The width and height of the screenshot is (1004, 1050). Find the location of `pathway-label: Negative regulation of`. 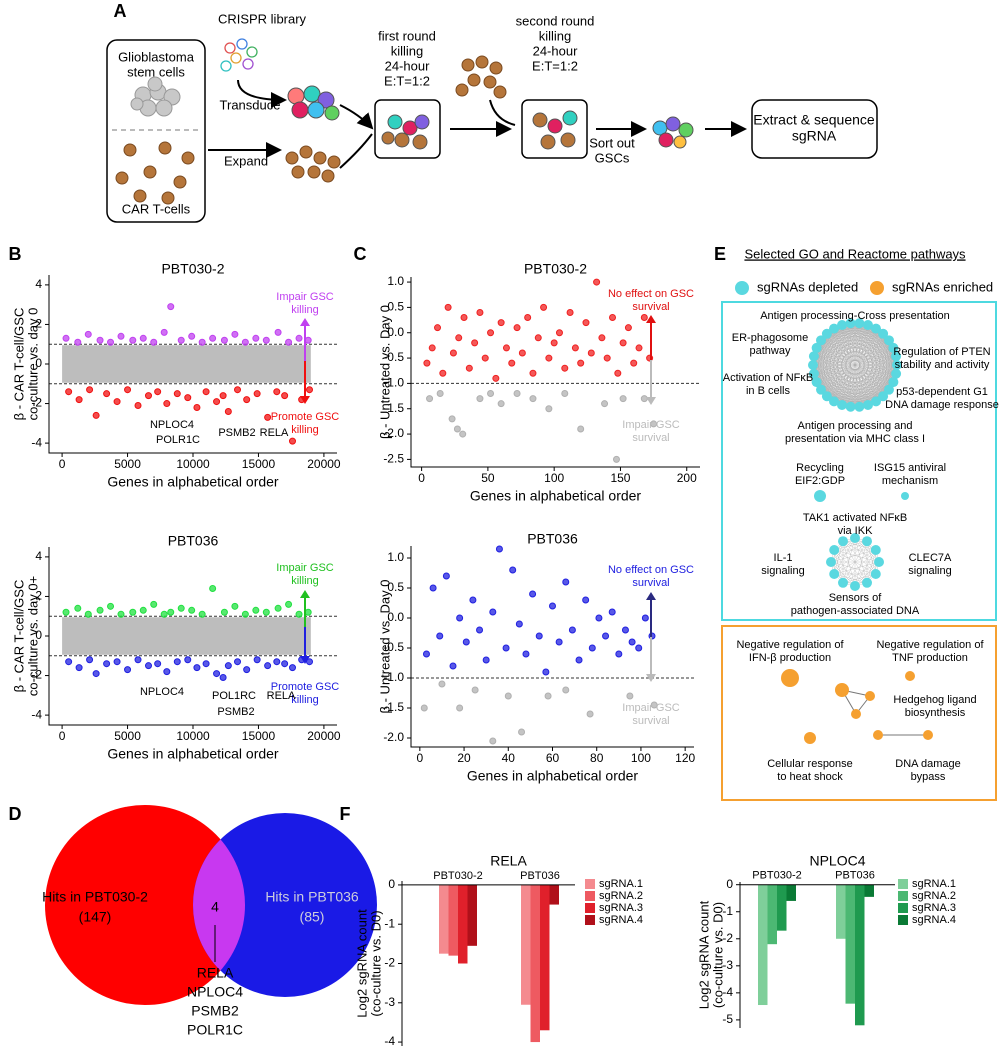

pathway-label: Negative regulation of is located at coordinates (790, 645).